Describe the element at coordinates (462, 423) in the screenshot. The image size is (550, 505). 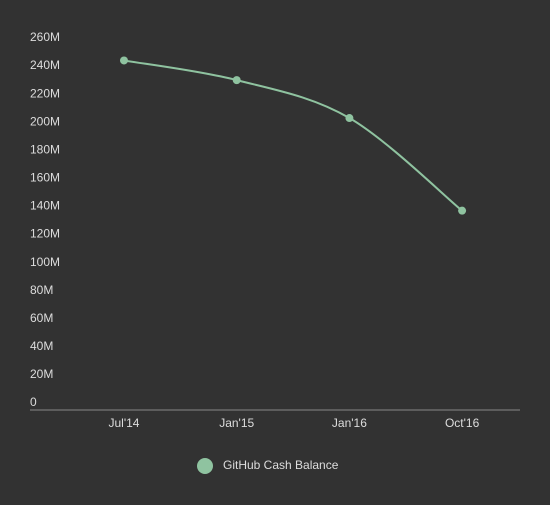
I see `x-tick-label: Oct'16` at that location.